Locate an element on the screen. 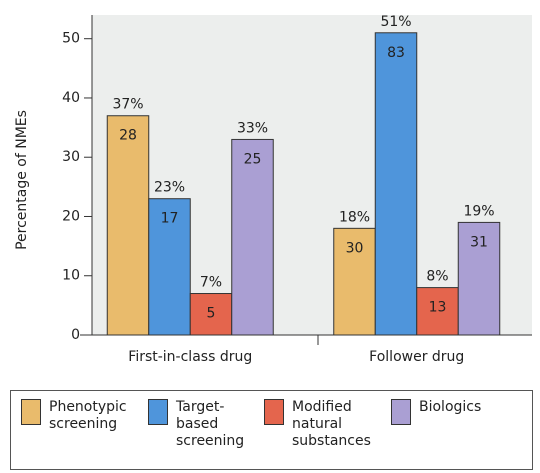 The width and height of the screenshot is (540, 473). count-label: 31 is located at coordinates (479, 242).